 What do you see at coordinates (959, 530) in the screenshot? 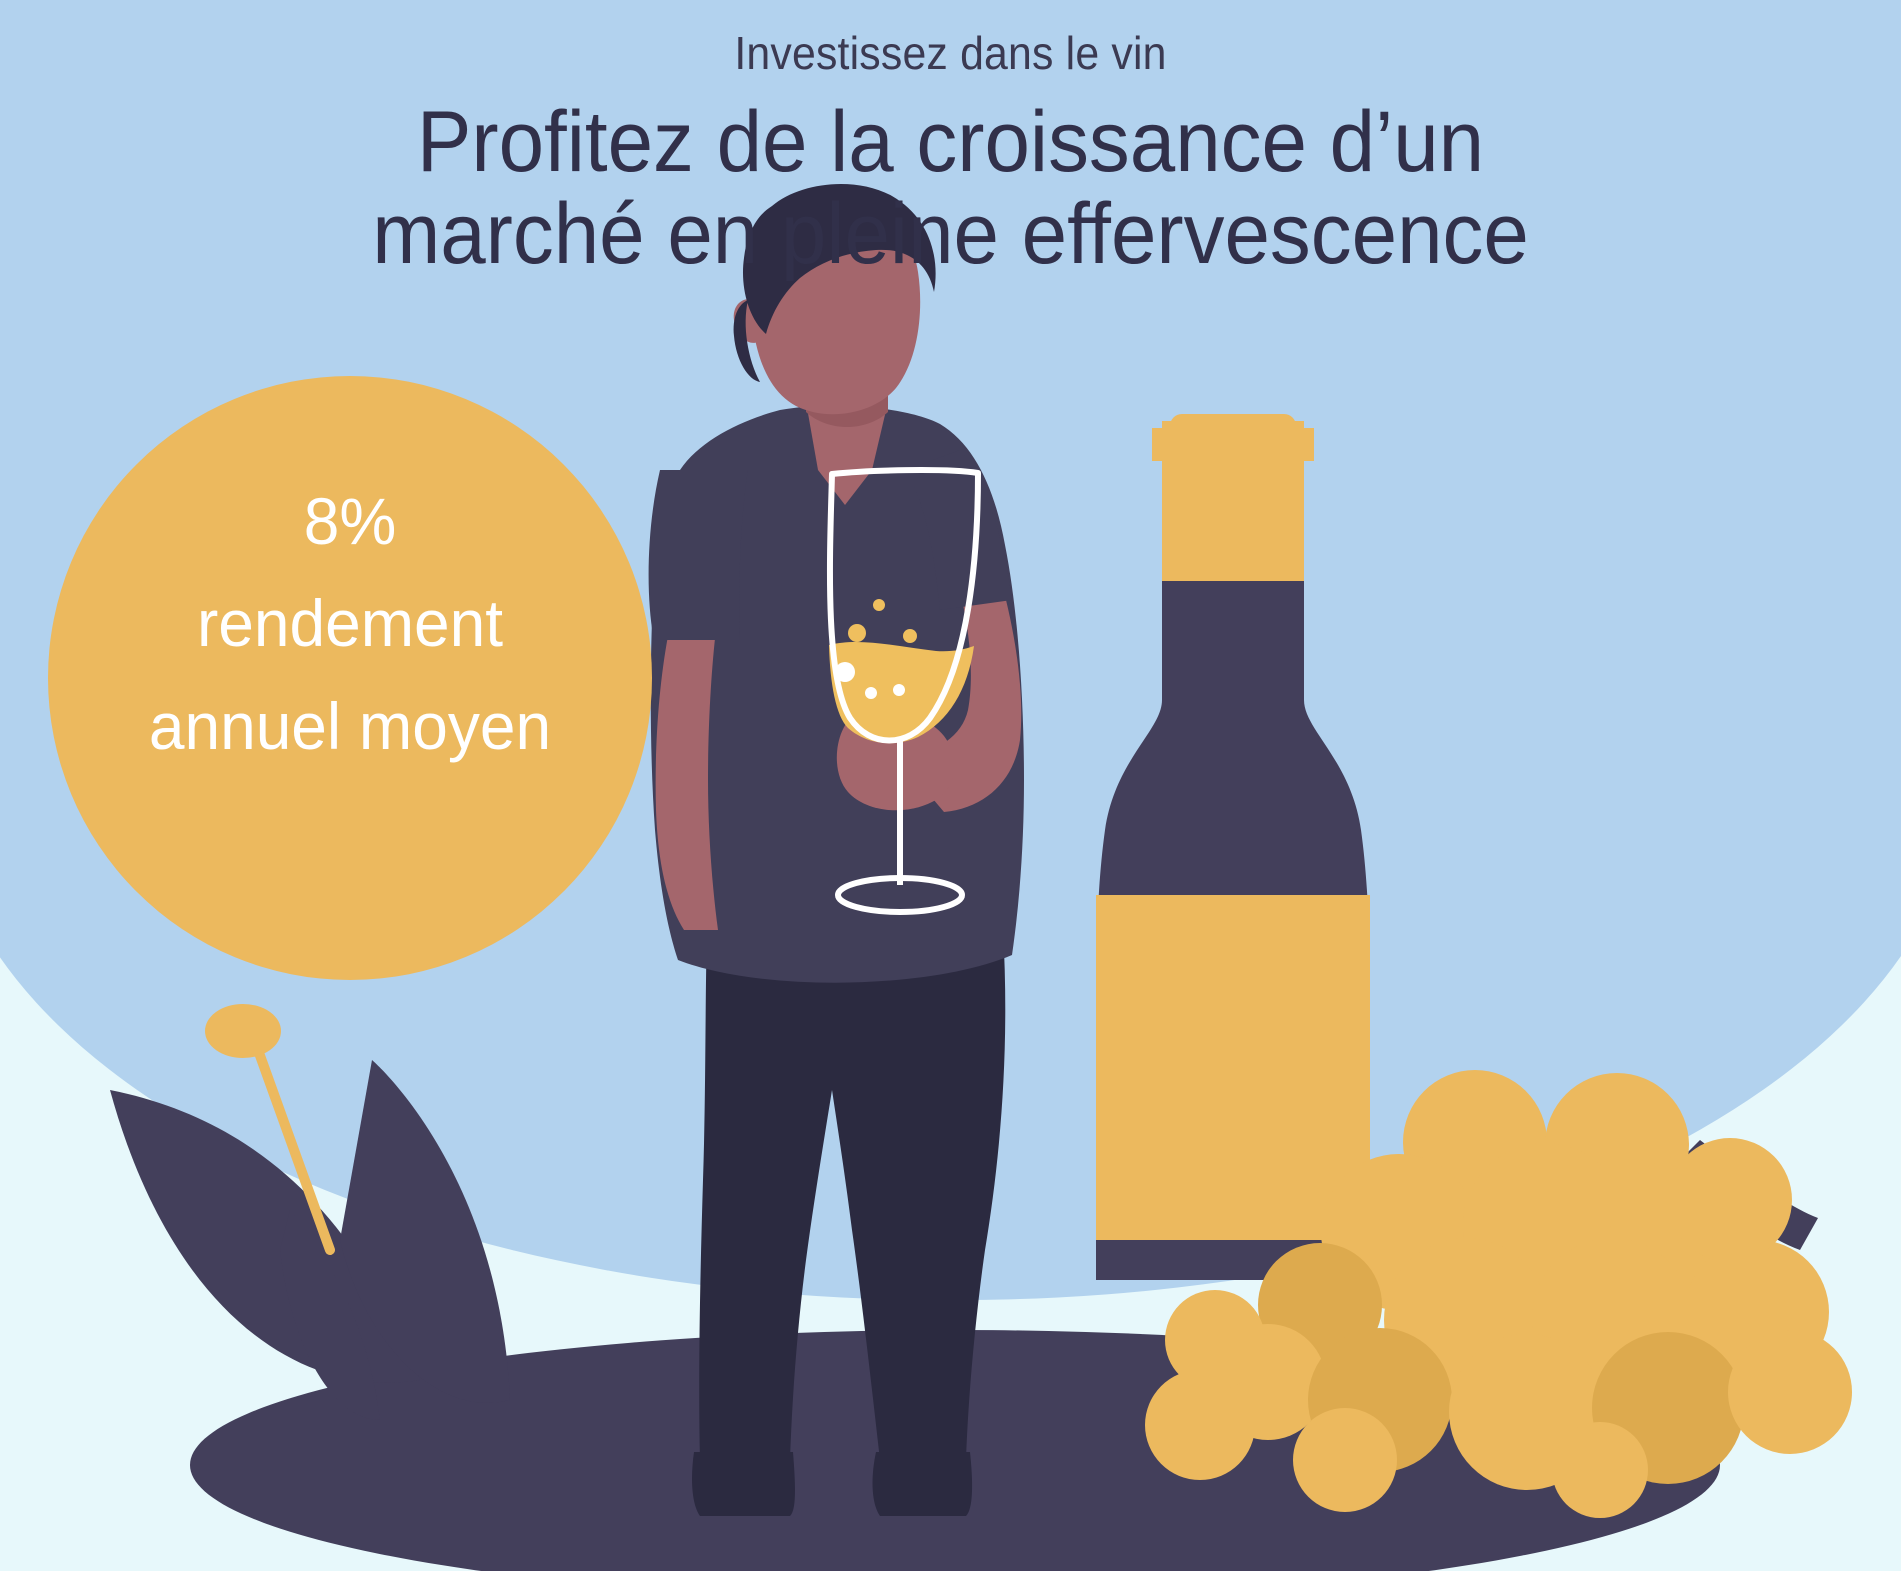
I see `sleeve-right` at bounding box center [959, 530].